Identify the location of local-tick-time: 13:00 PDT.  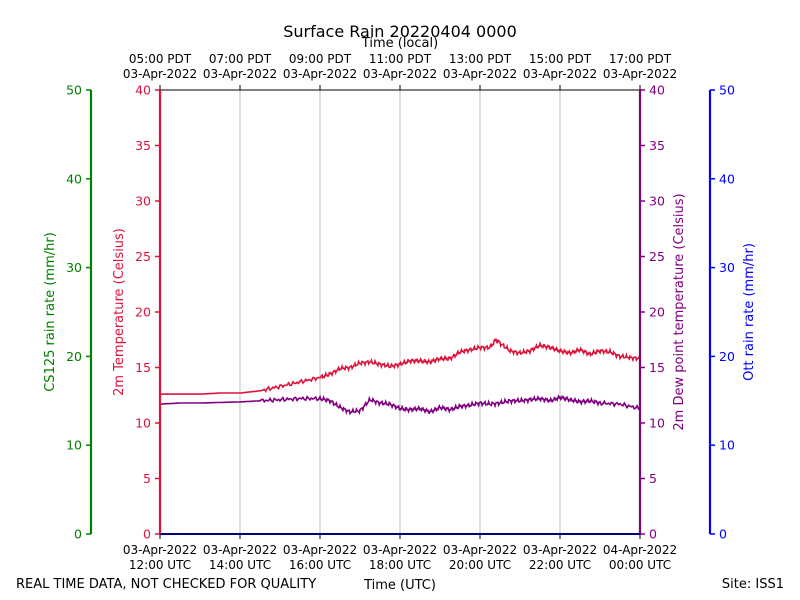
(480, 59).